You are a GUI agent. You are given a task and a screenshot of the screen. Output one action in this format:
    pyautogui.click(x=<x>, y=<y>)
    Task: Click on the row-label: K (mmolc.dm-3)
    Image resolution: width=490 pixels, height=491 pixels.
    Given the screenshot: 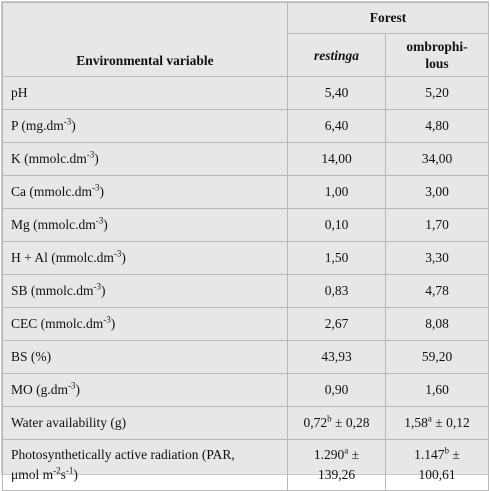 What is the action you would take?
    pyautogui.click(x=145, y=159)
    